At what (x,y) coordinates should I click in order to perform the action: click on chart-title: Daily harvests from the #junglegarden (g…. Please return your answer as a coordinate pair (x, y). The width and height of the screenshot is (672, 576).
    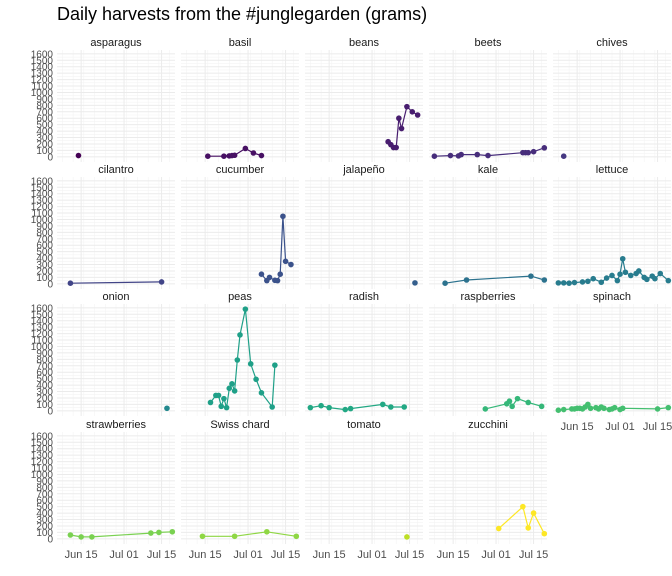
    Looking at the image, I should click on (242, 14).